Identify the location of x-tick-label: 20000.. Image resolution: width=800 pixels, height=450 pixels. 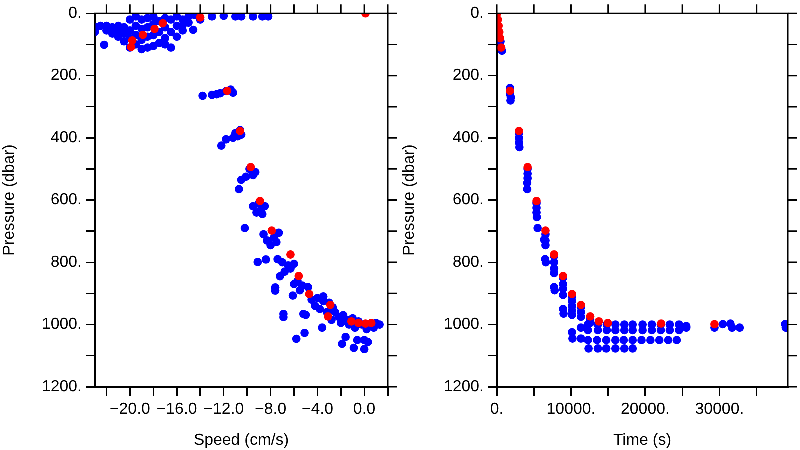
(645, 409).